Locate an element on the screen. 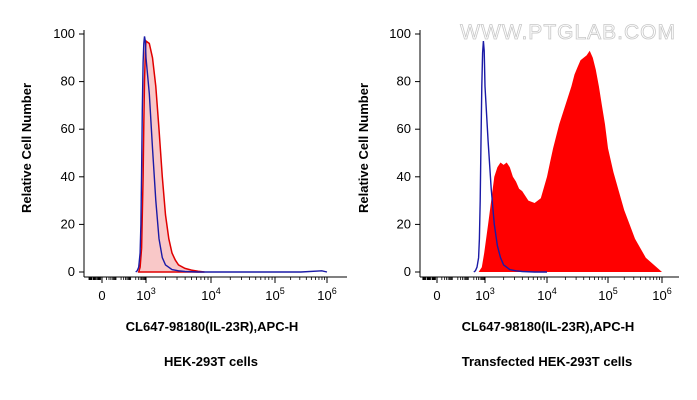 The width and height of the screenshot is (697, 400). panel-caption: Transfected HEK-293T cells is located at coordinates (547, 361).